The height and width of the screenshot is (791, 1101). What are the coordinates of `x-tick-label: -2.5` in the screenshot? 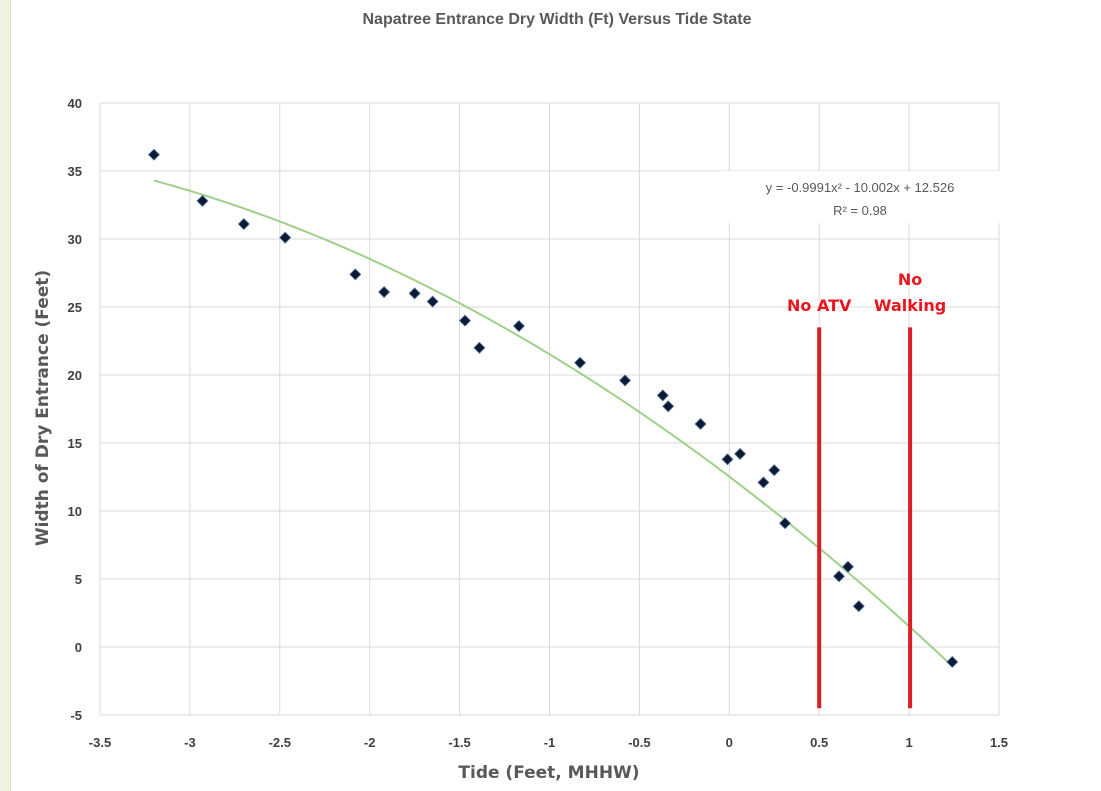 It's located at (280, 742).